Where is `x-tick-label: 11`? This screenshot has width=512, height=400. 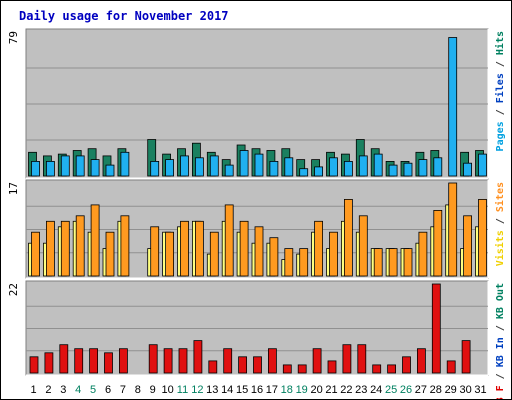
x-tick-label: 11 is located at coordinates (182, 390).